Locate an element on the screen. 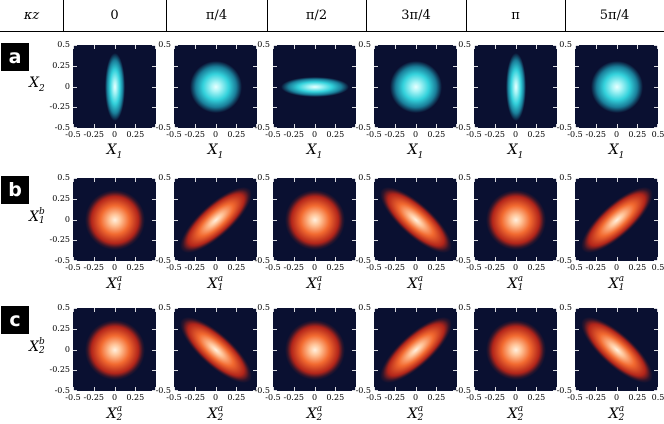 The image size is (664, 424). x-tick-label: 0.5 is located at coordinates (657, 134).